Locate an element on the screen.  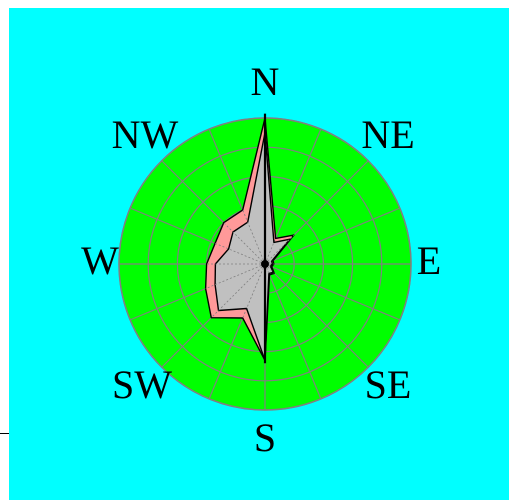
direction-label-s: S is located at coordinates (265, 437).